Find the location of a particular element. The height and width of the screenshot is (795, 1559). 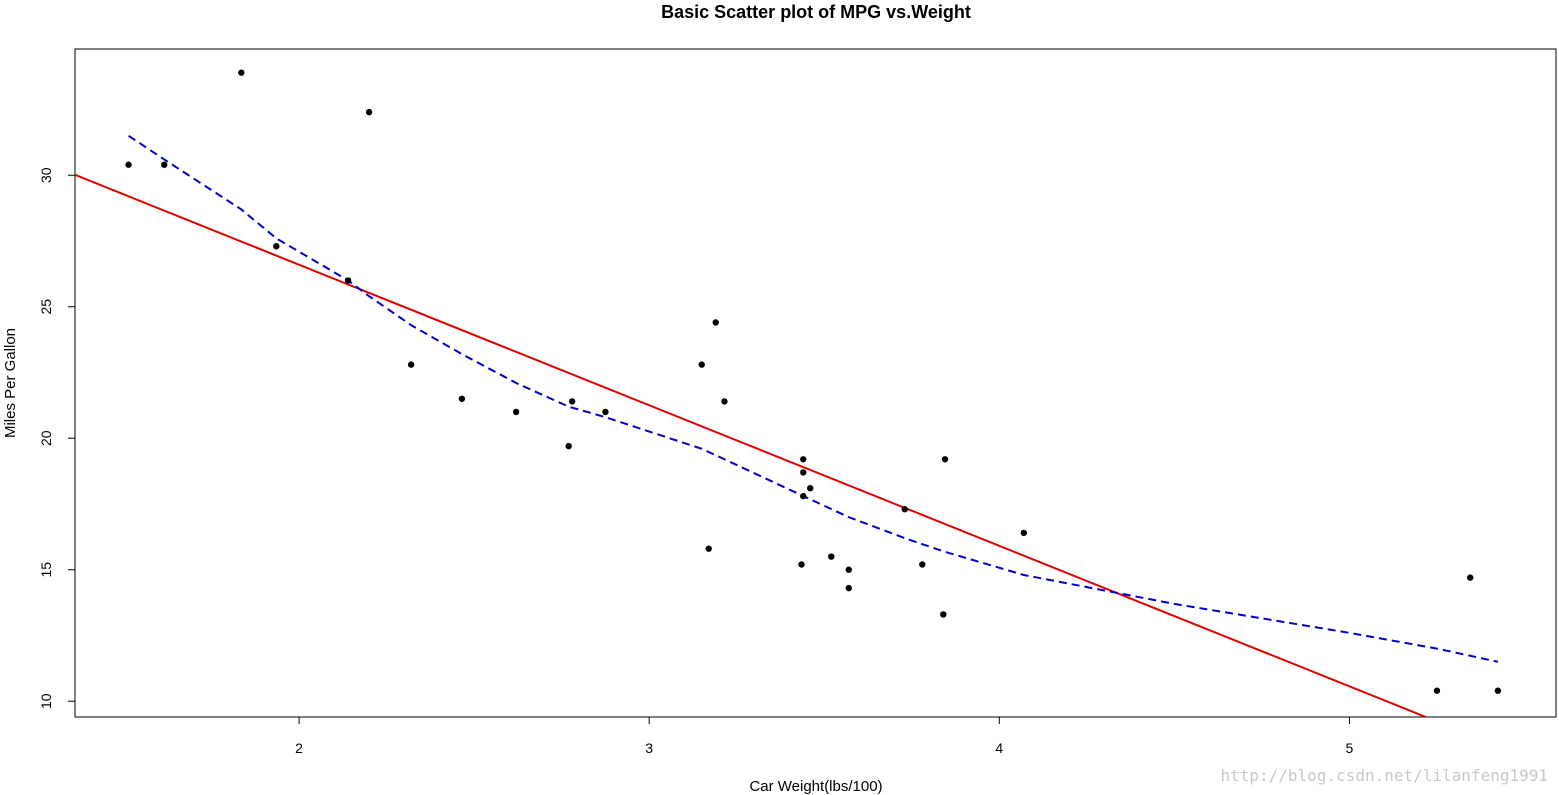

y-tick-label: 20 is located at coordinates (46, 438).